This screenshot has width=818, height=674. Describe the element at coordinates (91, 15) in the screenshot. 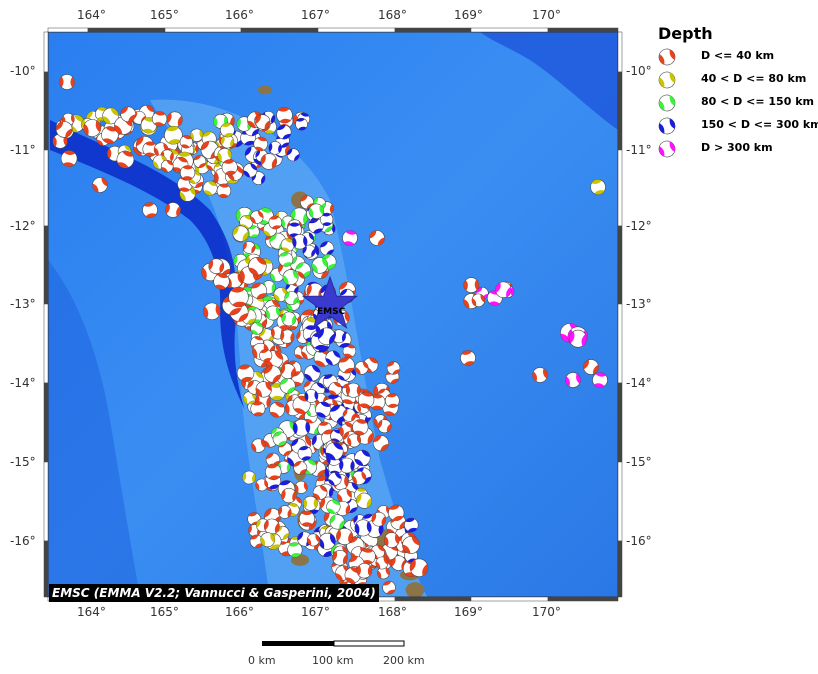

I see `lon-label-164: 164°` at that location.